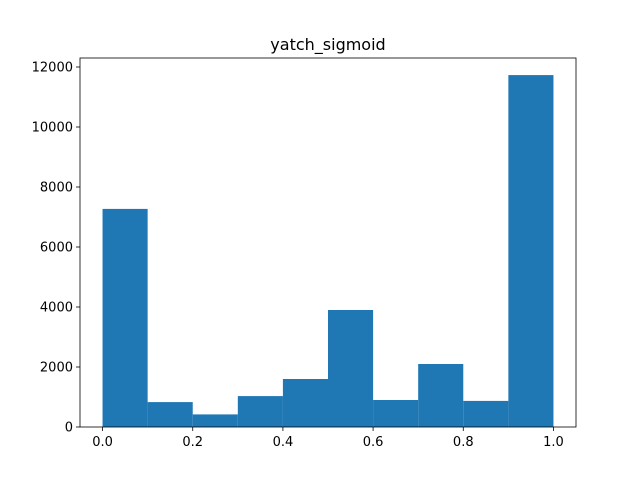 The width and height of the screenshot is (640, 480). I want to click on x-tick-label: 0.4, so click(283, 442).